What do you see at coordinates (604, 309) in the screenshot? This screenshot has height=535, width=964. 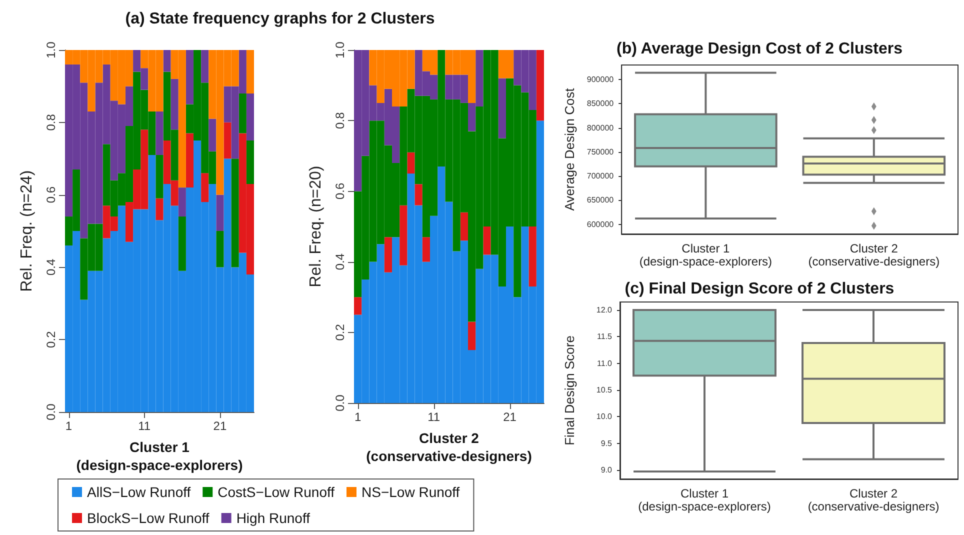 I see `y-tick-label: 12.0` at bounding box center [604, 309].